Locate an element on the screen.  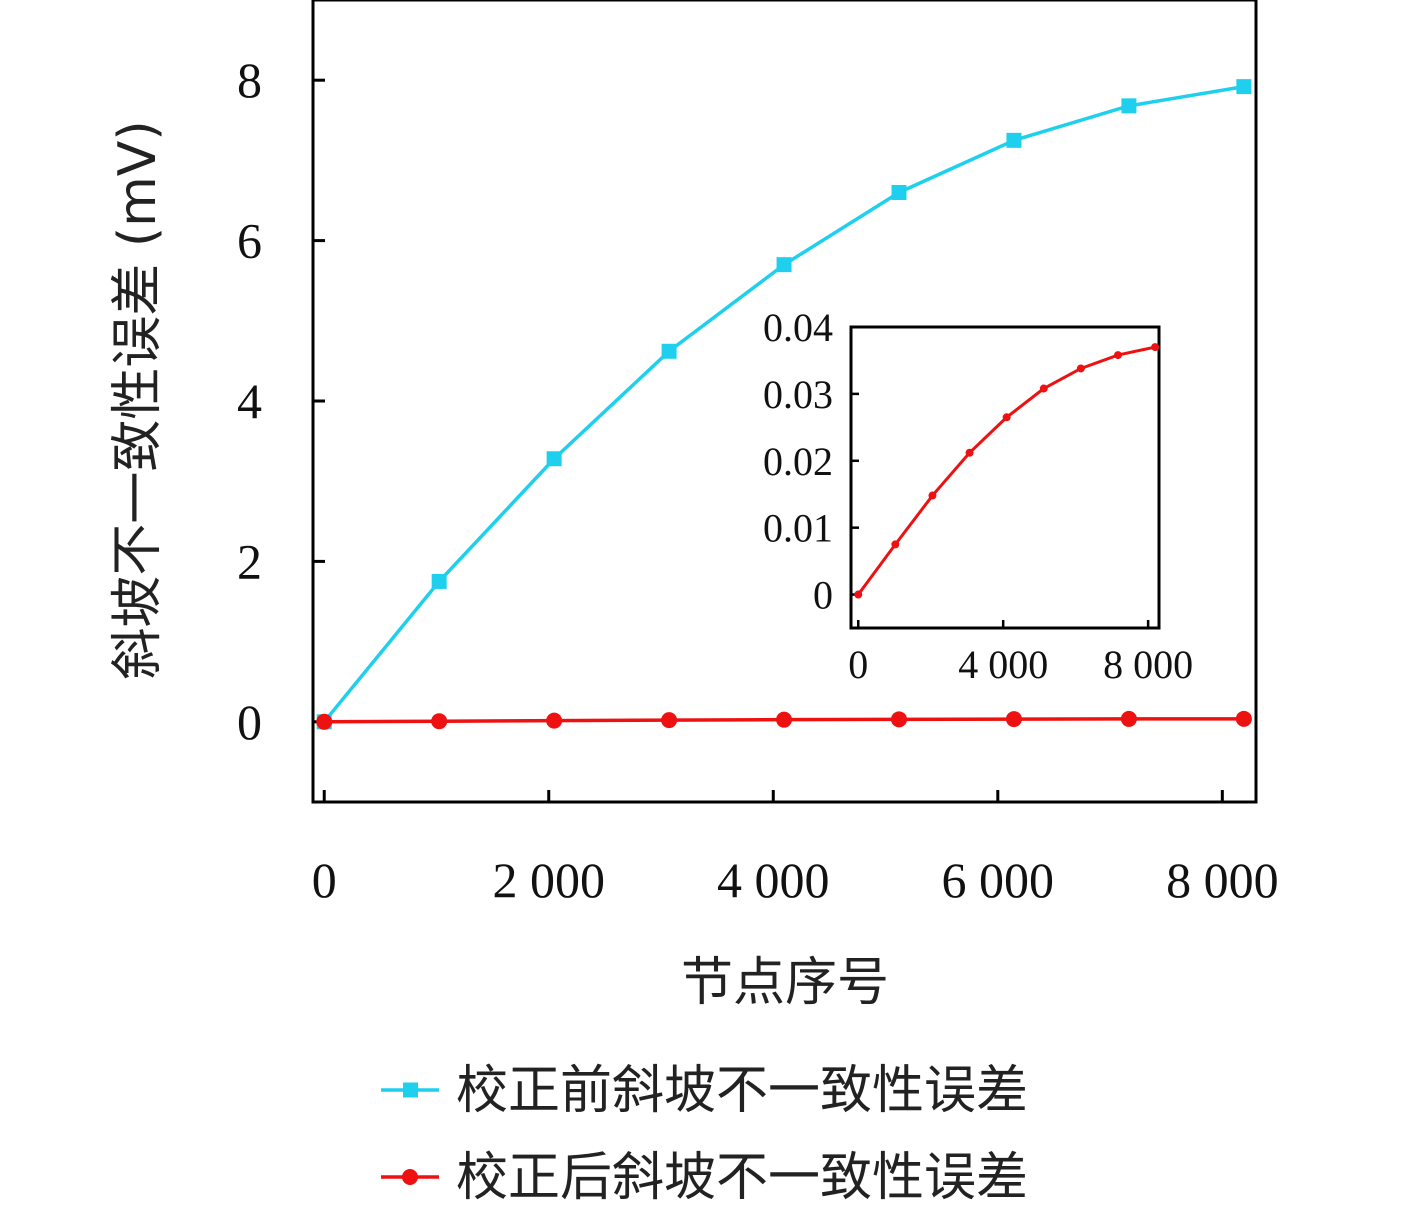
main-y-tick-label: 6 is located at coordinates (249, 241).